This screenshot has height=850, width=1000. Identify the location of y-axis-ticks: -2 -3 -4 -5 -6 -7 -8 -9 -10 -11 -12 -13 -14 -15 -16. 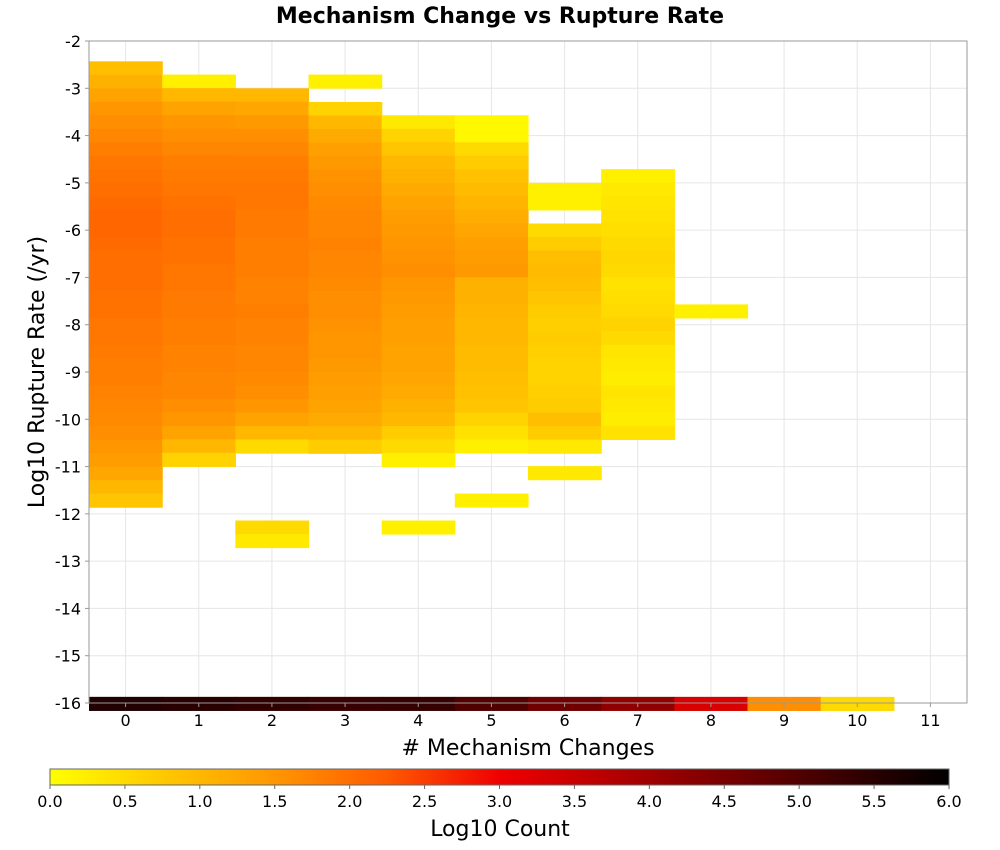
(72, 372).